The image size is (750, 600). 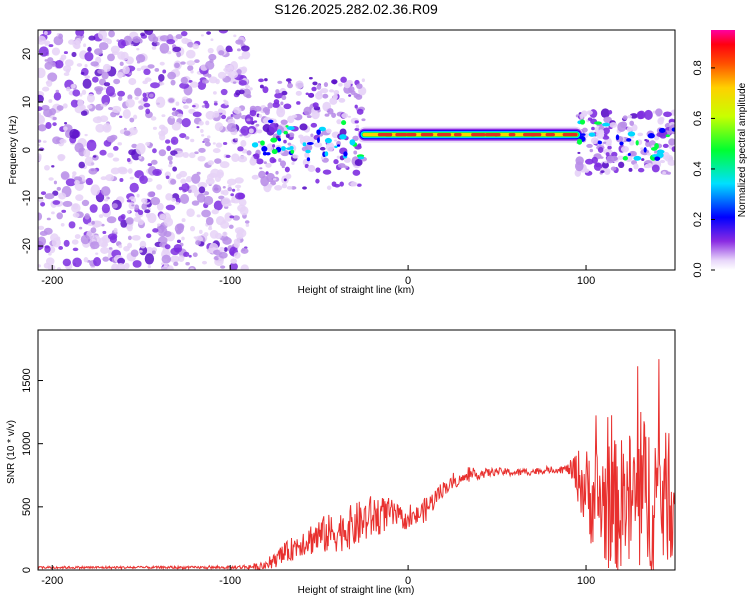 What do you see at coordinates (586, 581) in the screenshot?
I see `snr-x-tick-label: 100` at bounding box center [586, 581].